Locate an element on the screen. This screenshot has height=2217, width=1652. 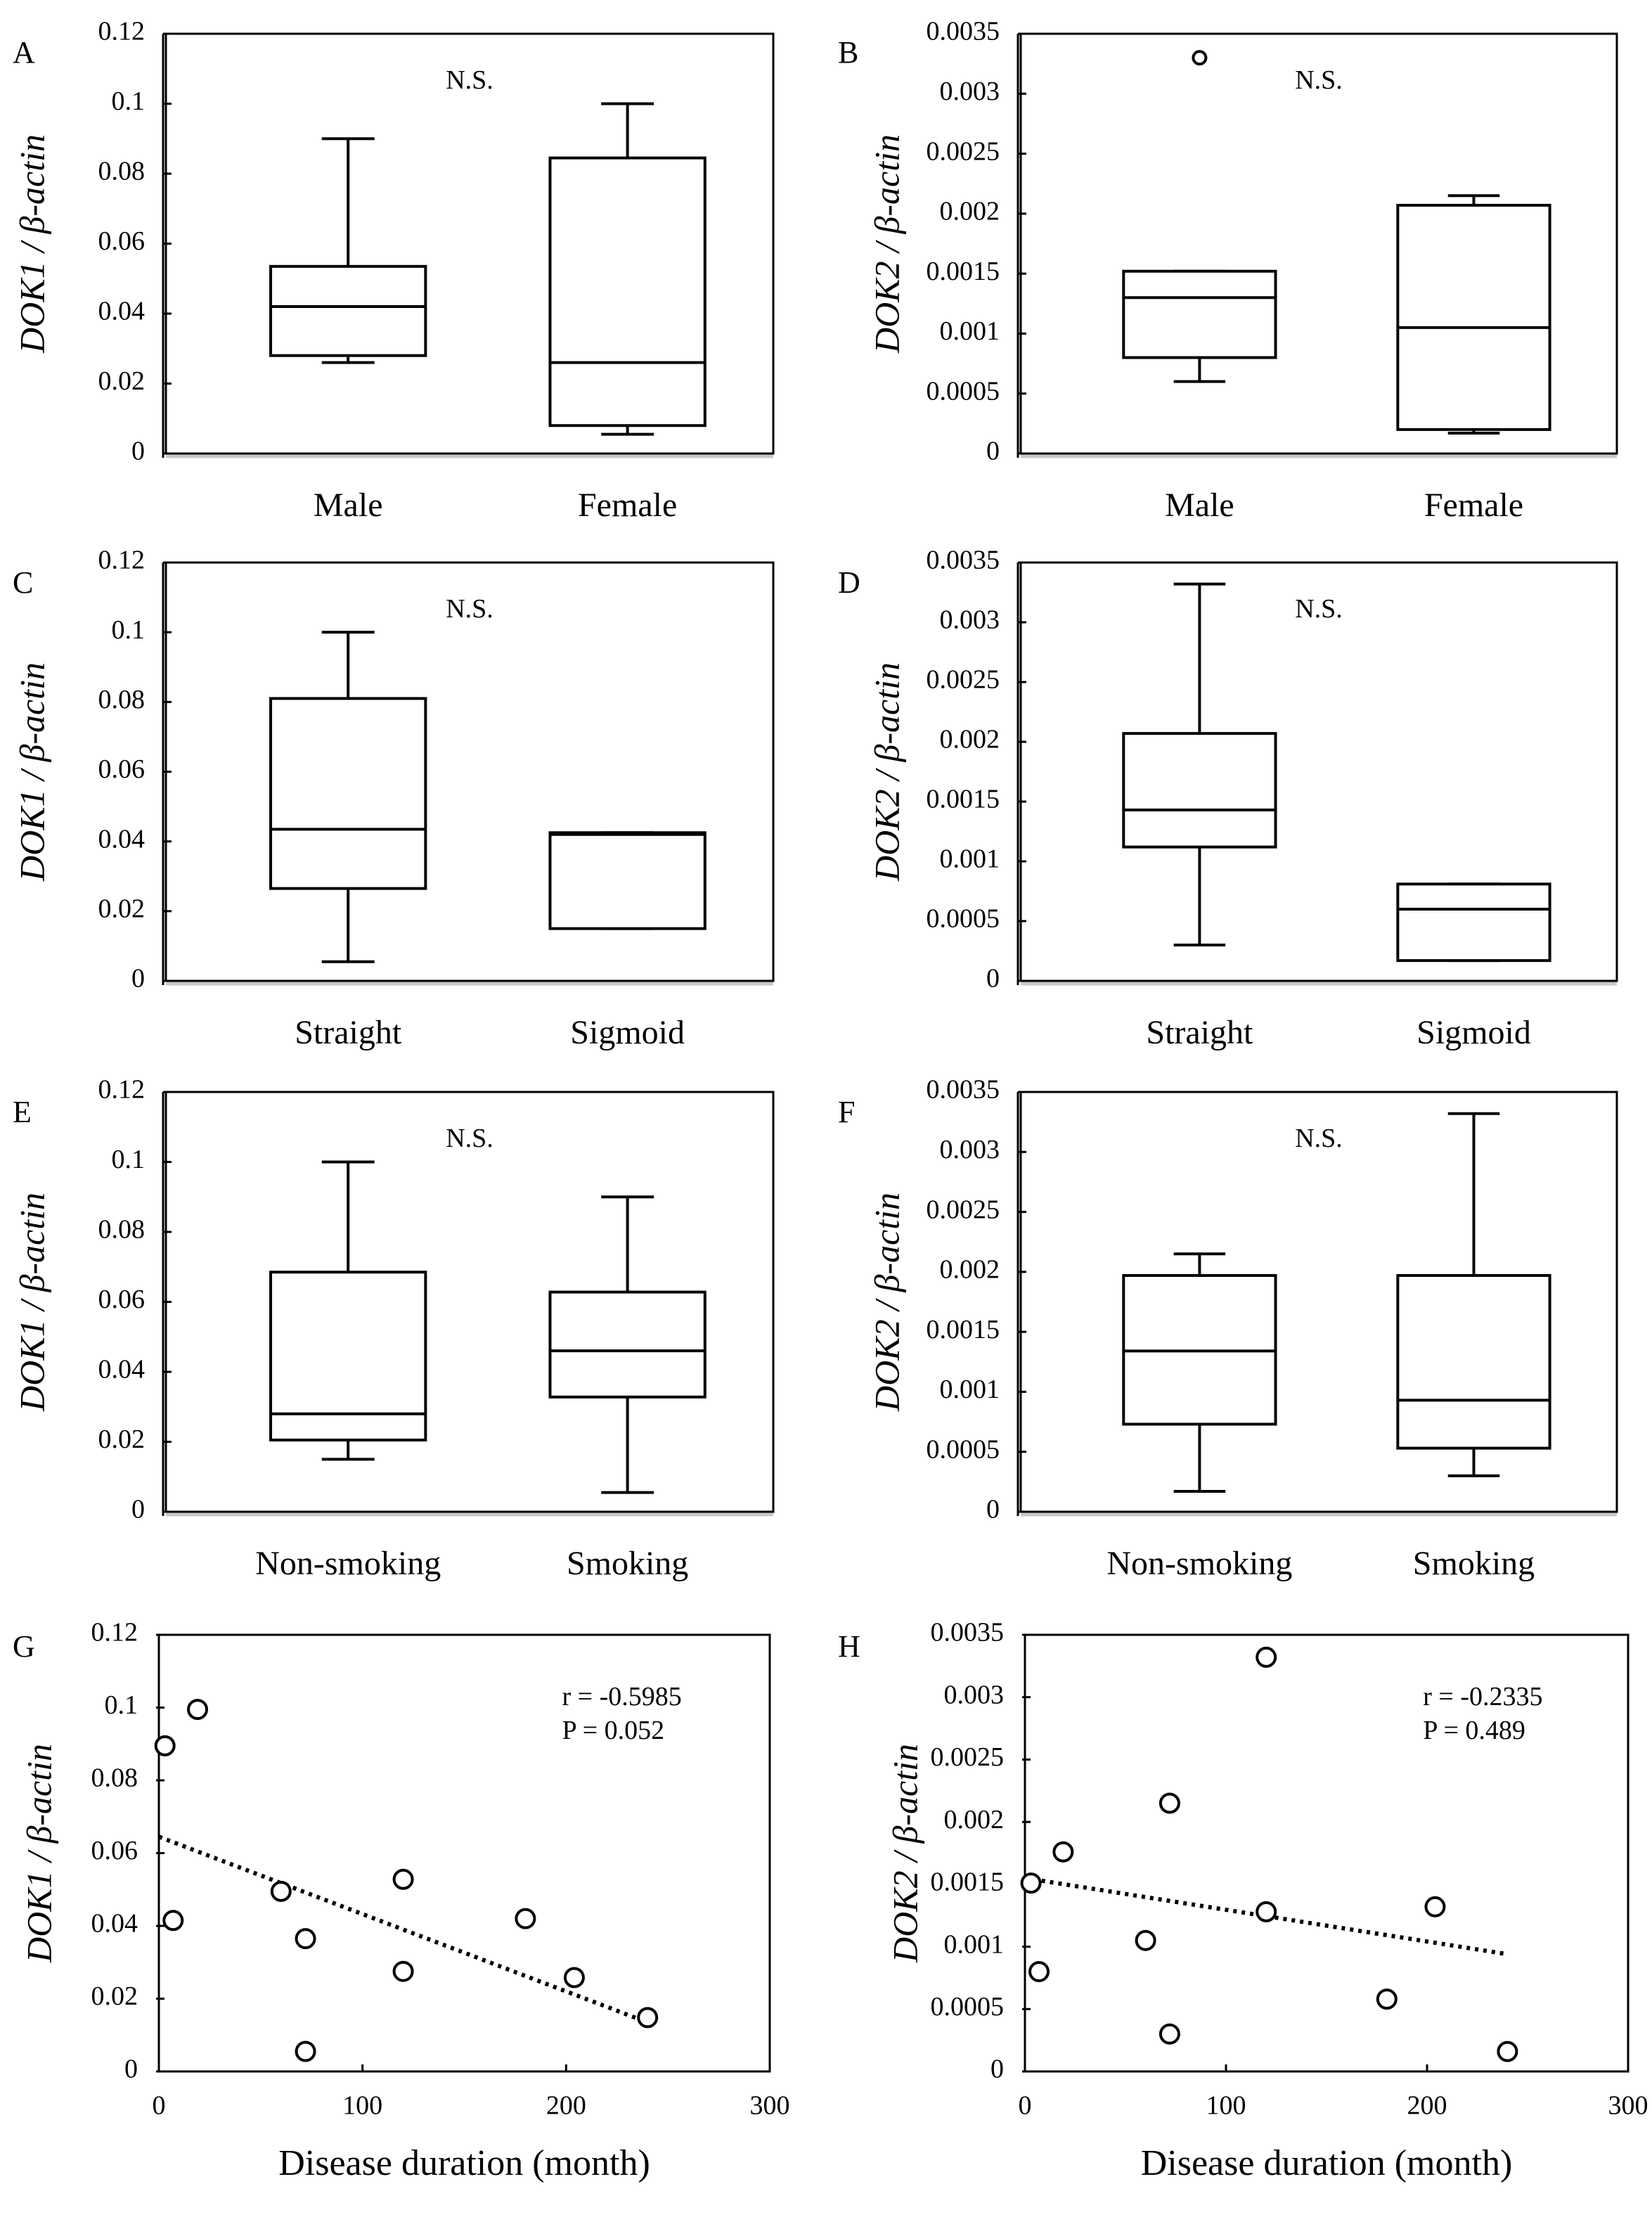
category-label: Male is located at coordinates (1199, 505).